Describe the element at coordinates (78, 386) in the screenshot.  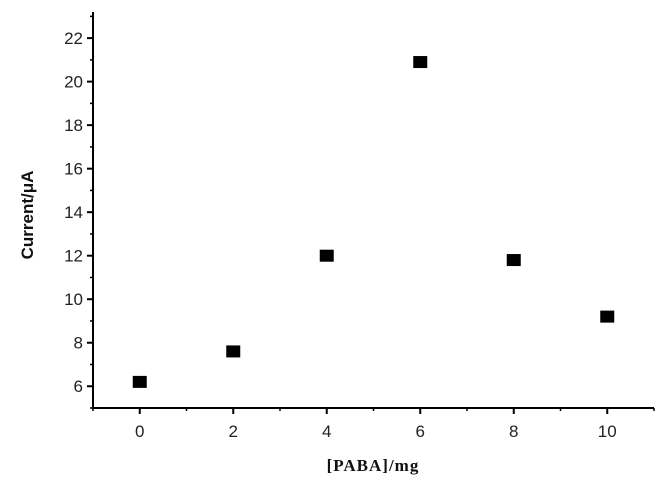
I see `y-tick-label: 6` at that location.